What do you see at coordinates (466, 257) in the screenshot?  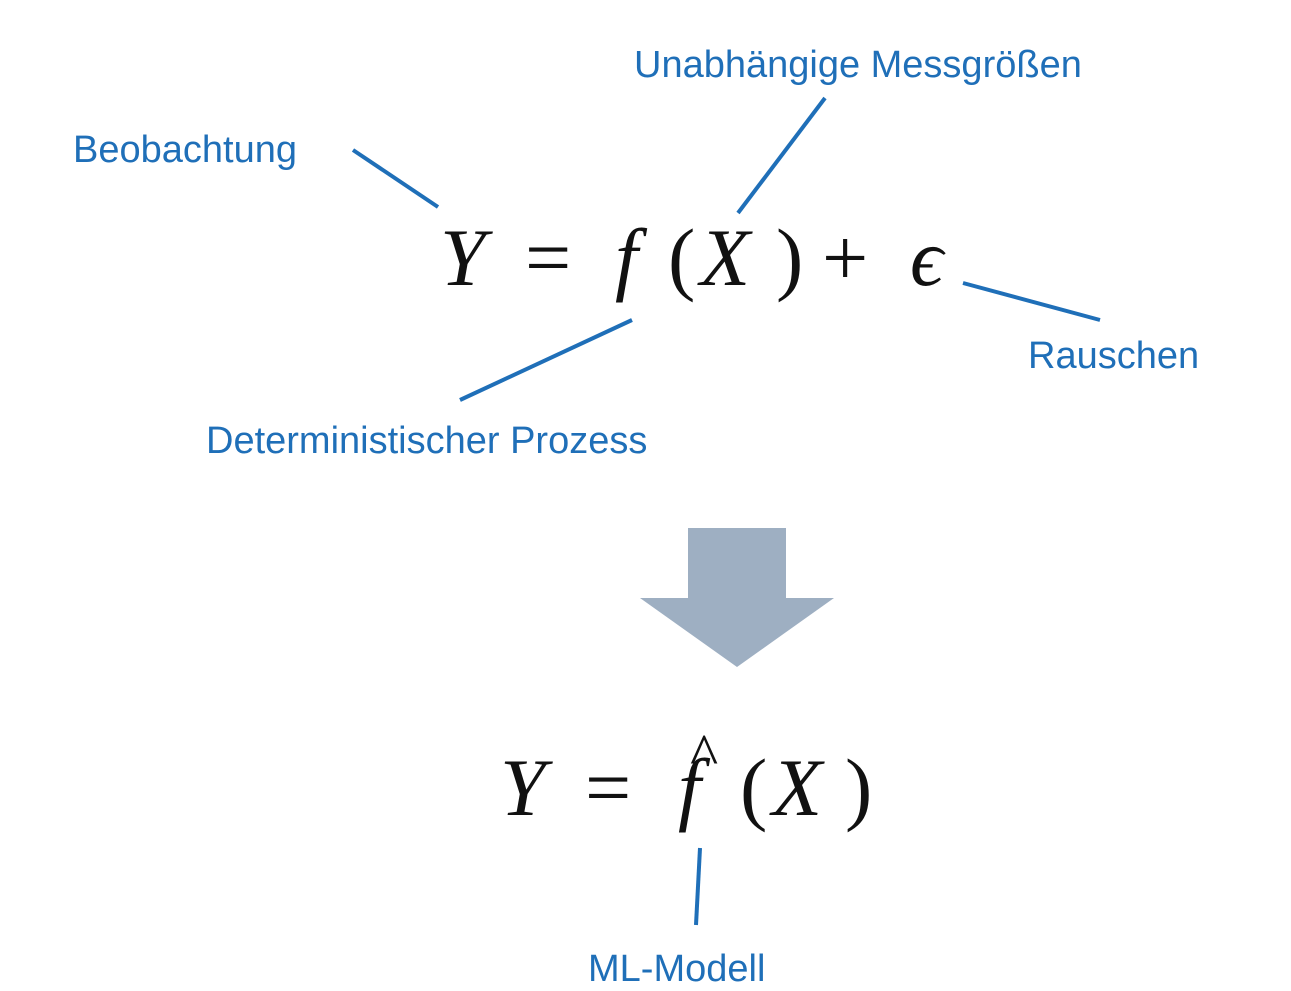 I see `eq-top-y: Y` at bounding box center [466, 257].